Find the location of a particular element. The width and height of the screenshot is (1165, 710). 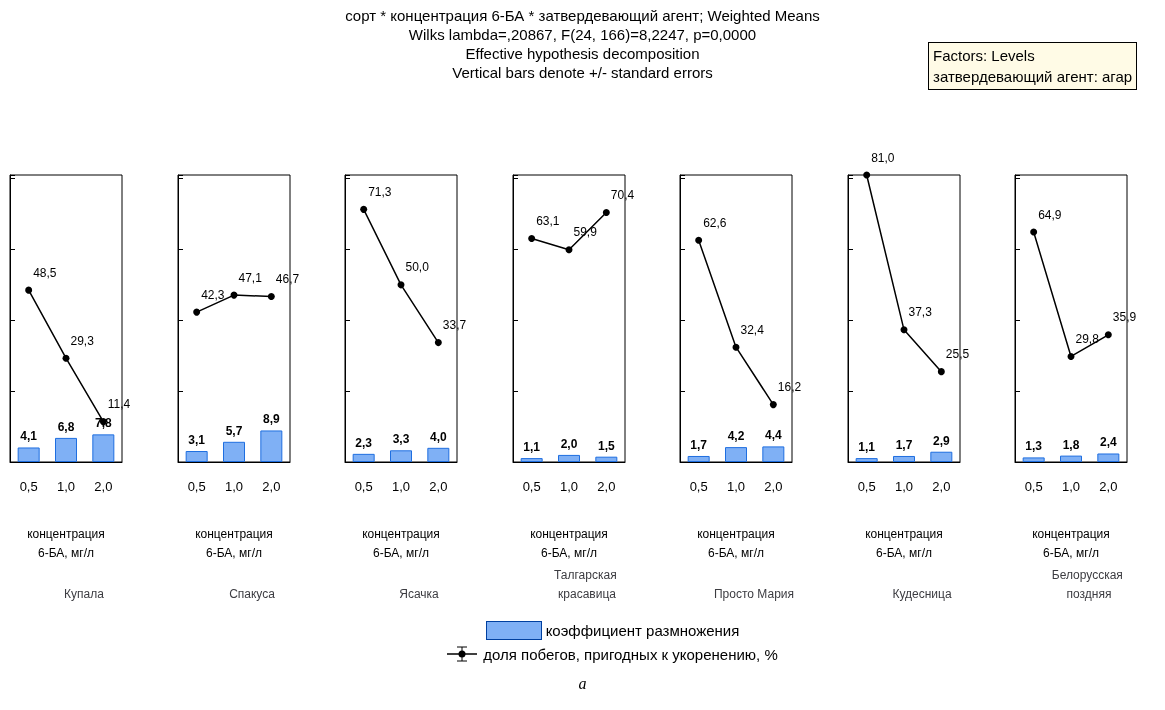

text: Factors: Levels затвердевающий агент: агар is located at coordinates (1033, 66).